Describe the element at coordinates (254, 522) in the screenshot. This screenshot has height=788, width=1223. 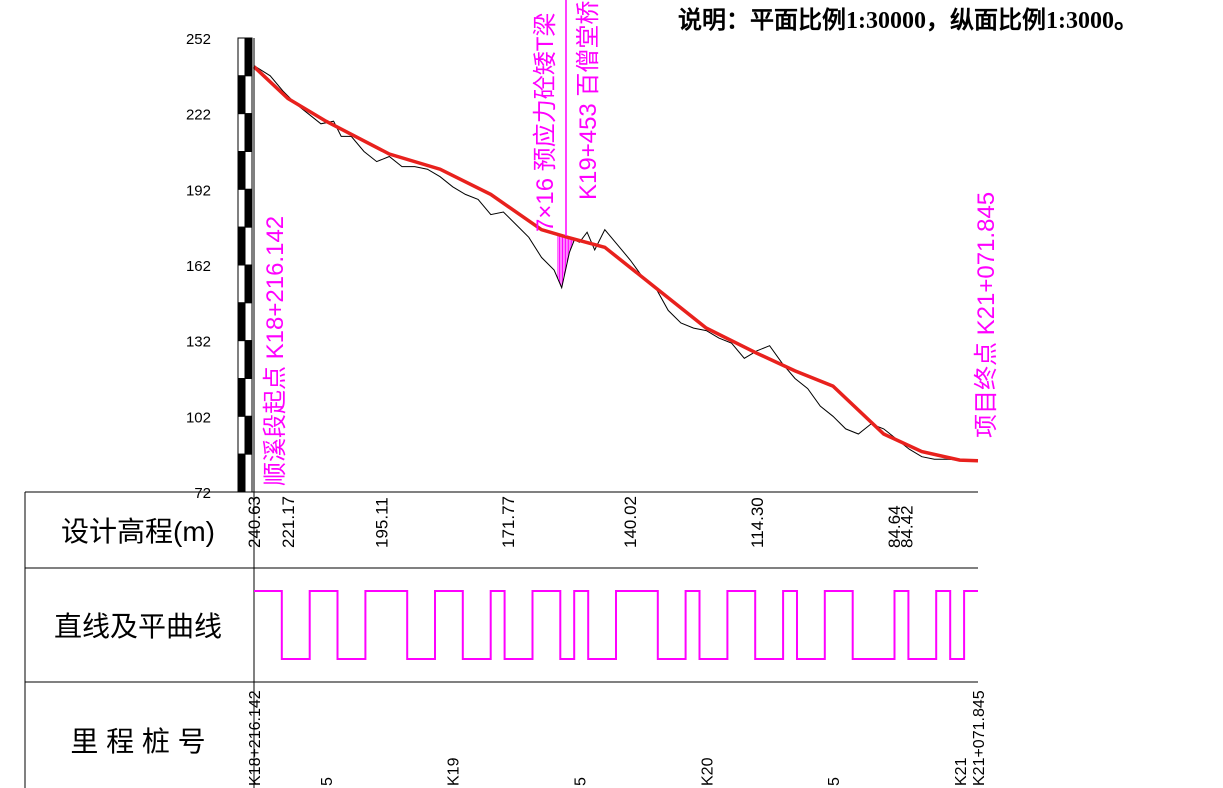
I see `design-elevation-label: 240.63` at that location.